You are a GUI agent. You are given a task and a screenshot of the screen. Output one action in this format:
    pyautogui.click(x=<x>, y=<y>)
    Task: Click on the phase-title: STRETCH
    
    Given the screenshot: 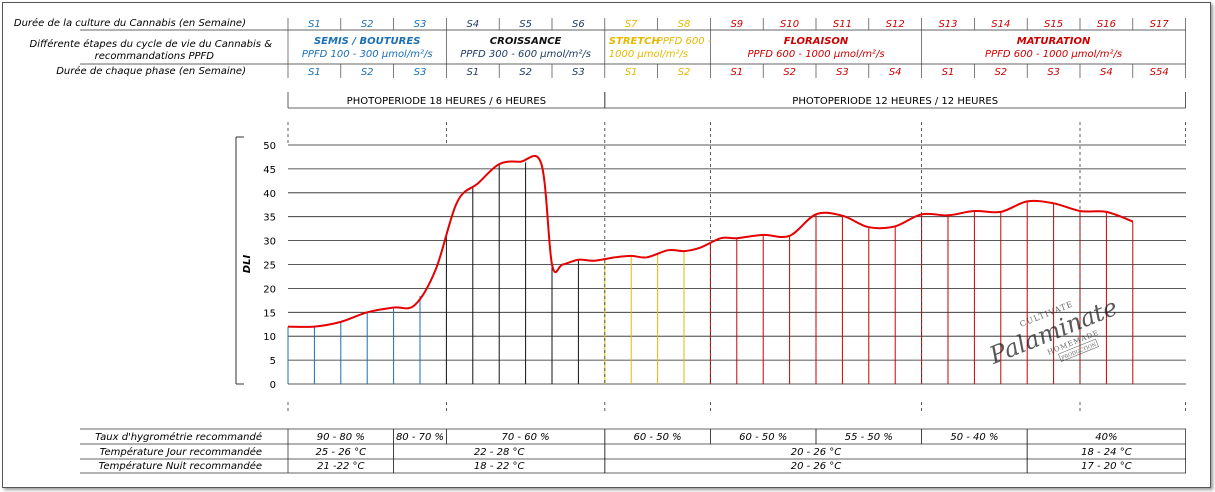 What is the action you would take?
    pyautogui.click(x=635, y=41)
    